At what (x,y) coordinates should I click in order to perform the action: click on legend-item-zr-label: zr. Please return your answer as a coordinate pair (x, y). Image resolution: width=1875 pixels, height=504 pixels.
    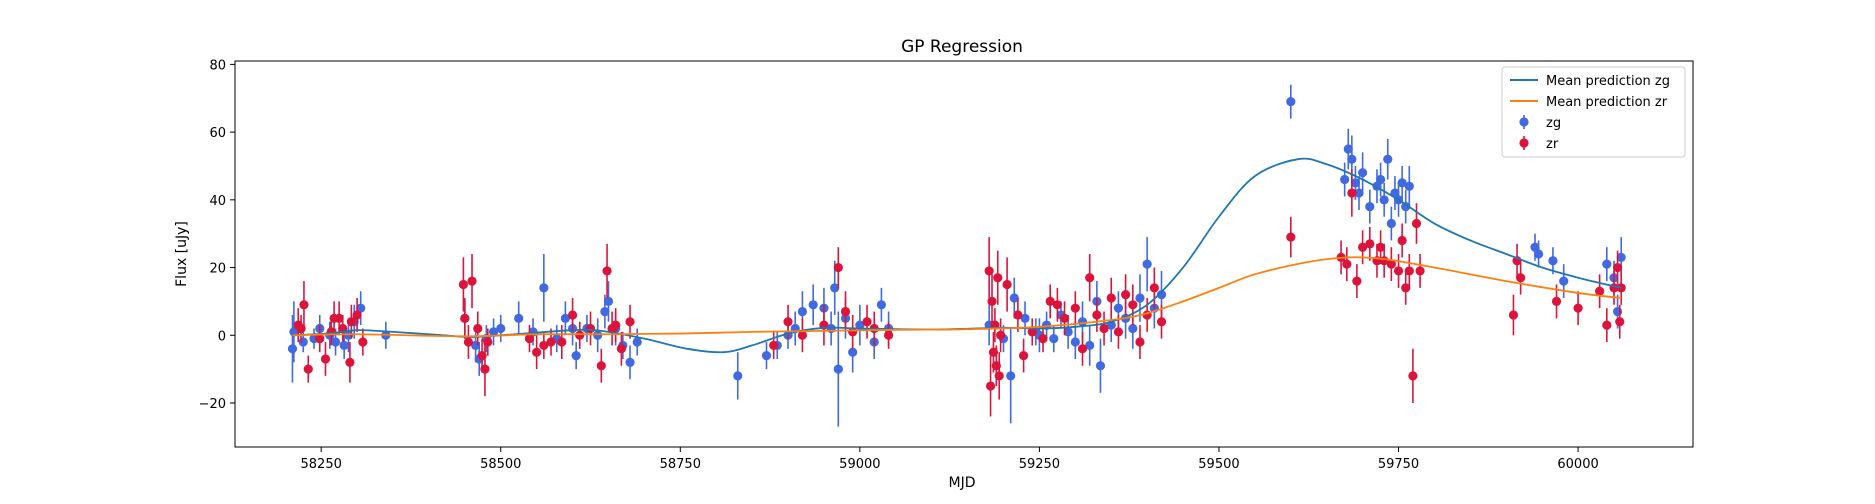
    Looking at the image, I should click on (1552, 144).